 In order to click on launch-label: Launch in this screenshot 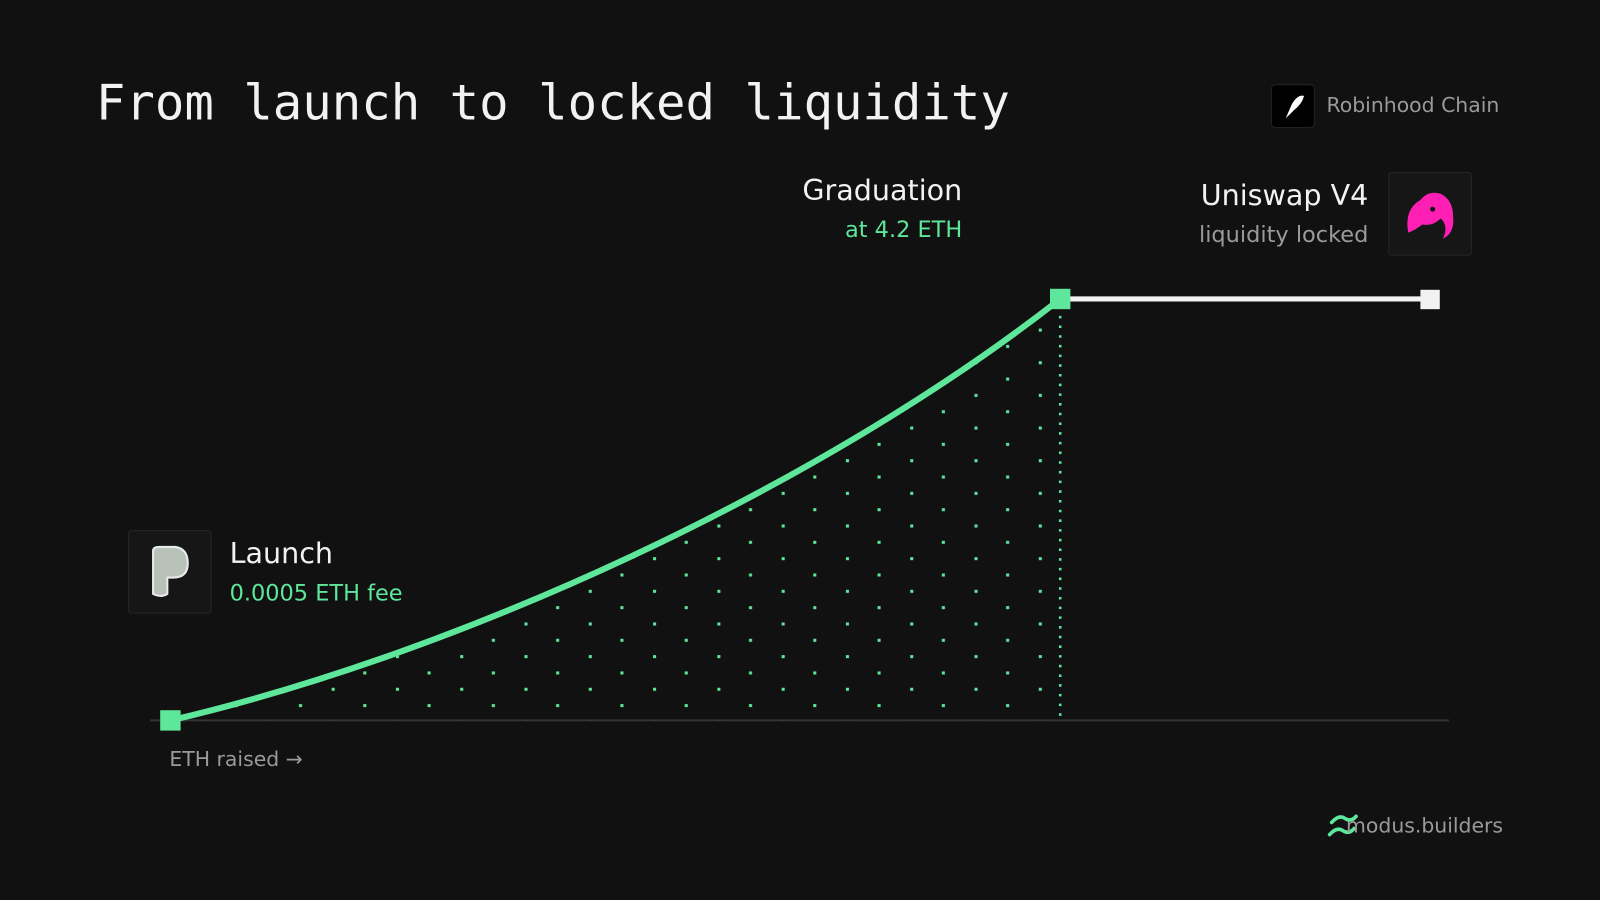, I will do `click(281, 553)`.